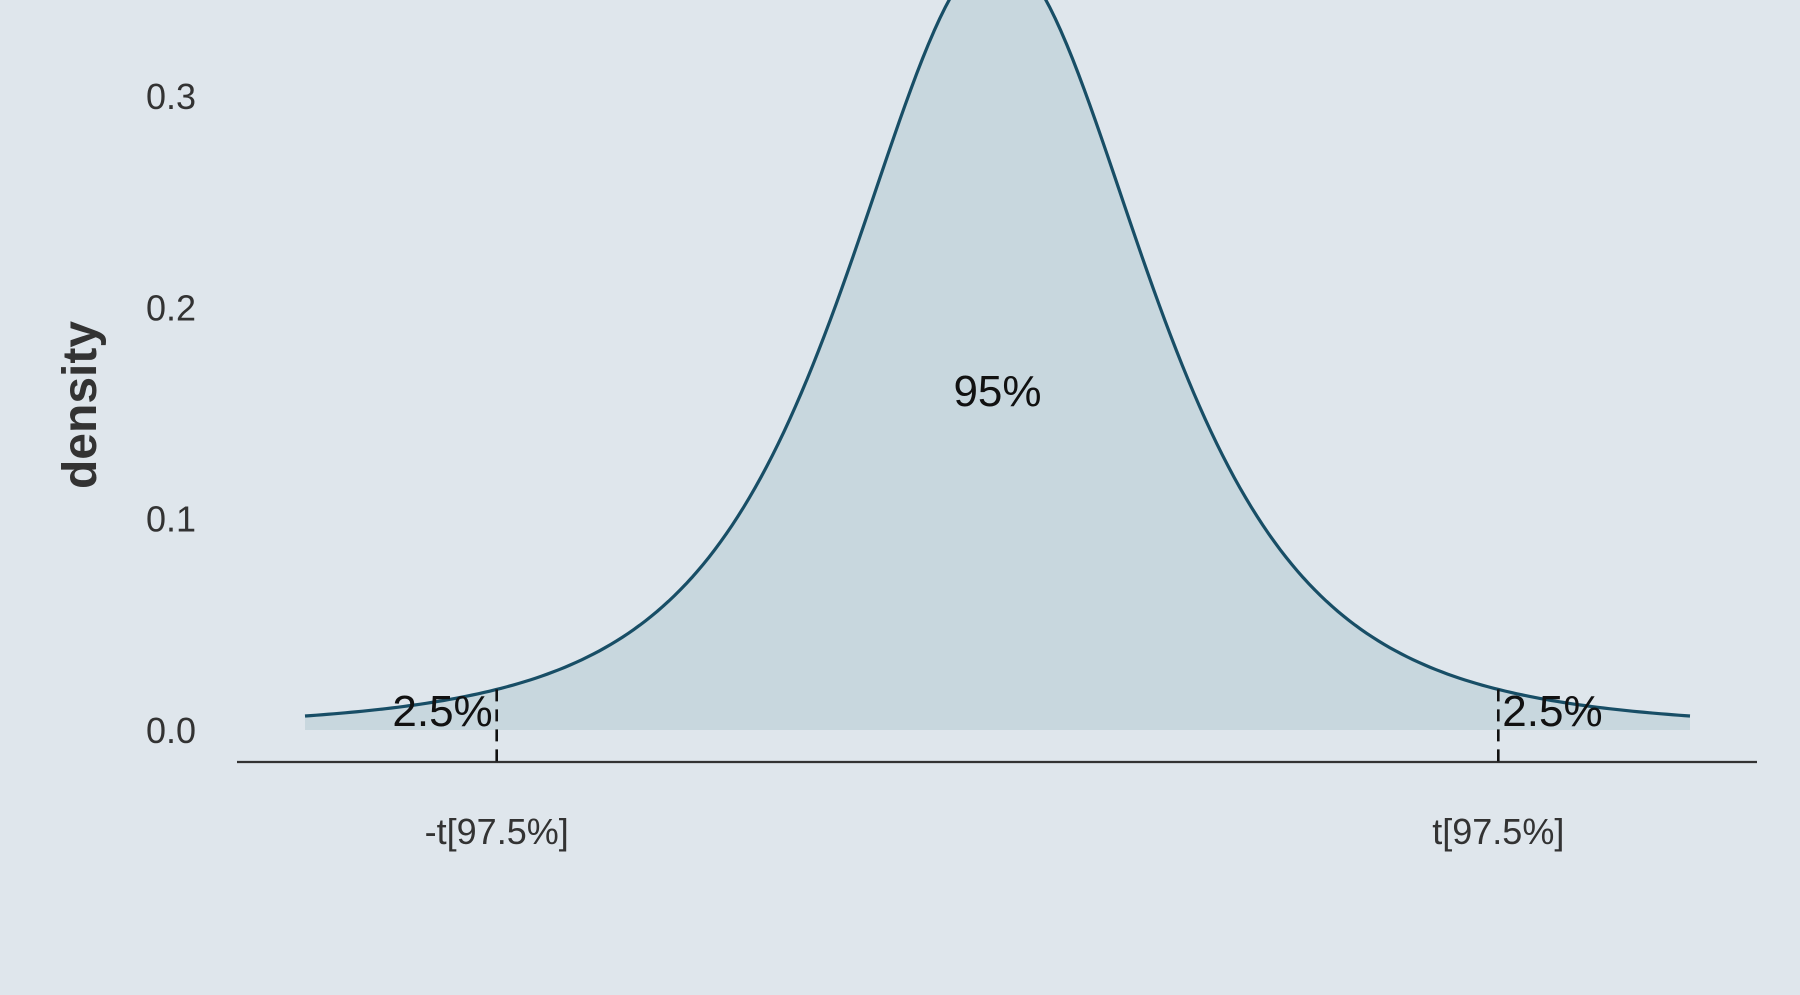 The image size is (1800, 995). I want to click on region-annotation: 95%, so click(997, 391).